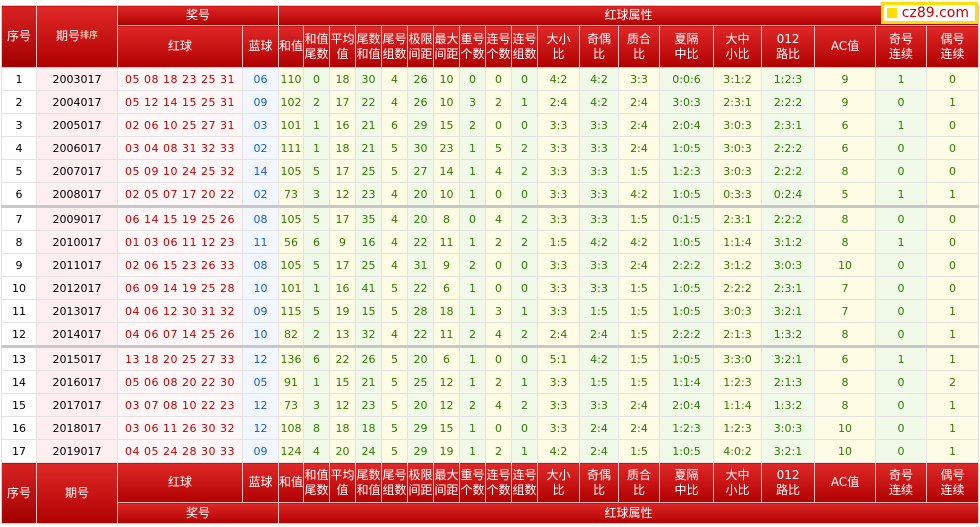 The height and width of the screenshot is (527, 980). Describe the element at coordinates (472, 482) in the screenshot. I see `attr-header-text: 重号个数` at that location.